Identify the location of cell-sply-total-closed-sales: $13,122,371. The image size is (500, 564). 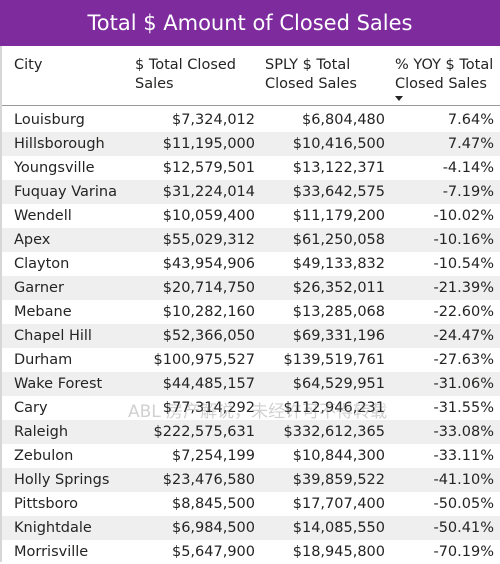
(338, 168).